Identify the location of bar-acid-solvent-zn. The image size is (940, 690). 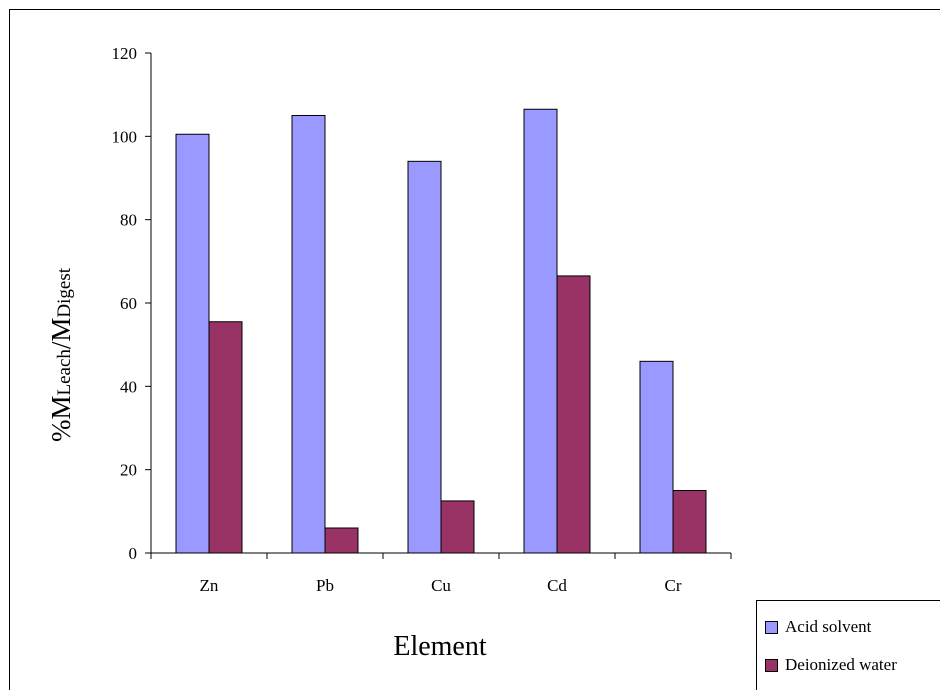
(192, 343).